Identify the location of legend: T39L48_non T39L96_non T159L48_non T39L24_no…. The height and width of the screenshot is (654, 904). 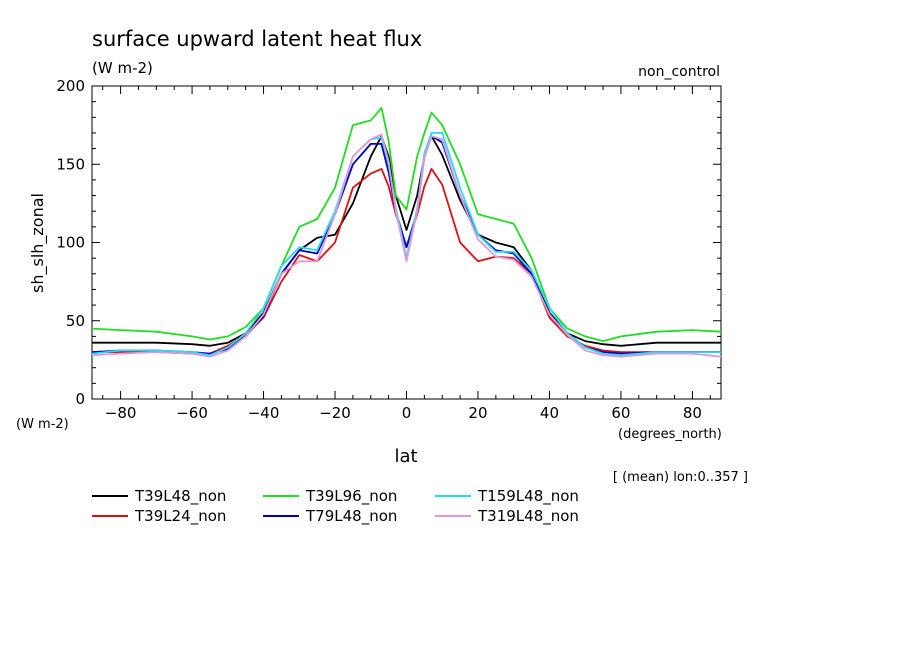
(335, 506).